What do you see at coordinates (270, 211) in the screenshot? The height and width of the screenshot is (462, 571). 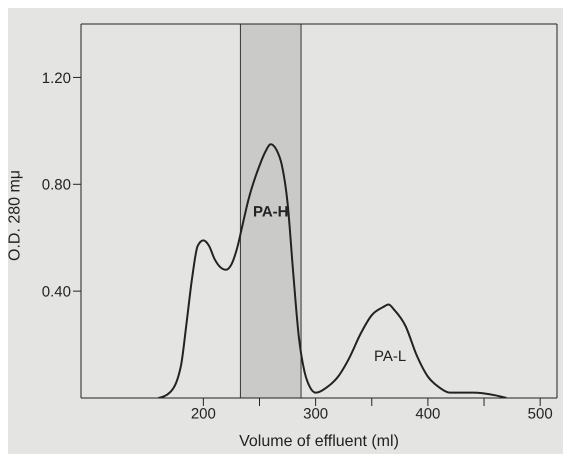 I see `band-label: PA-H` at bounding box center [270, 211].